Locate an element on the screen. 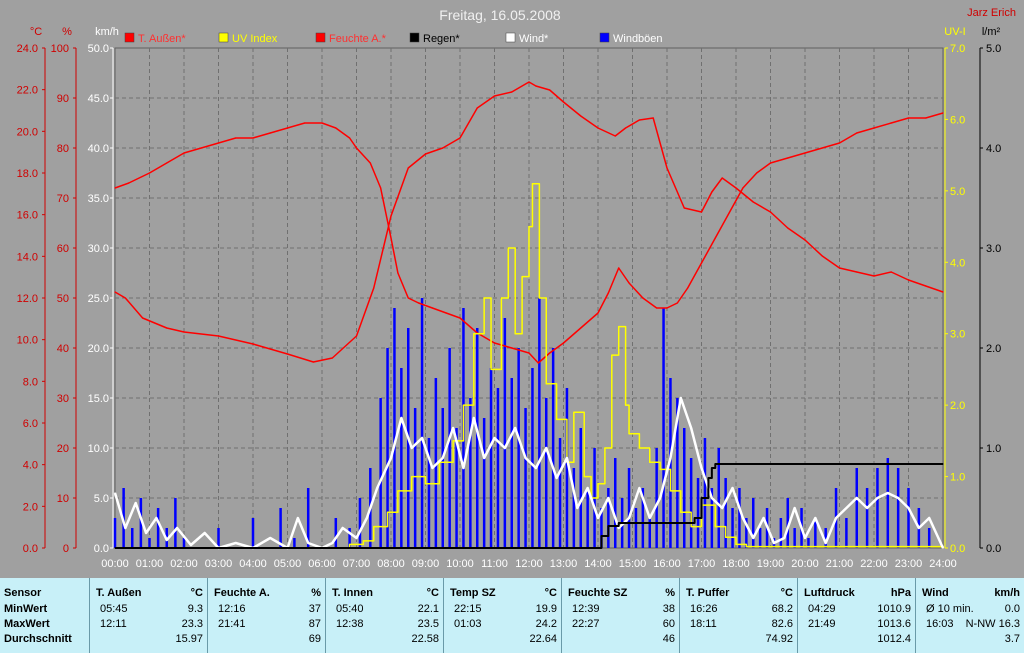  x-tick-label: 11:00 is located at coordinates (494, 564).